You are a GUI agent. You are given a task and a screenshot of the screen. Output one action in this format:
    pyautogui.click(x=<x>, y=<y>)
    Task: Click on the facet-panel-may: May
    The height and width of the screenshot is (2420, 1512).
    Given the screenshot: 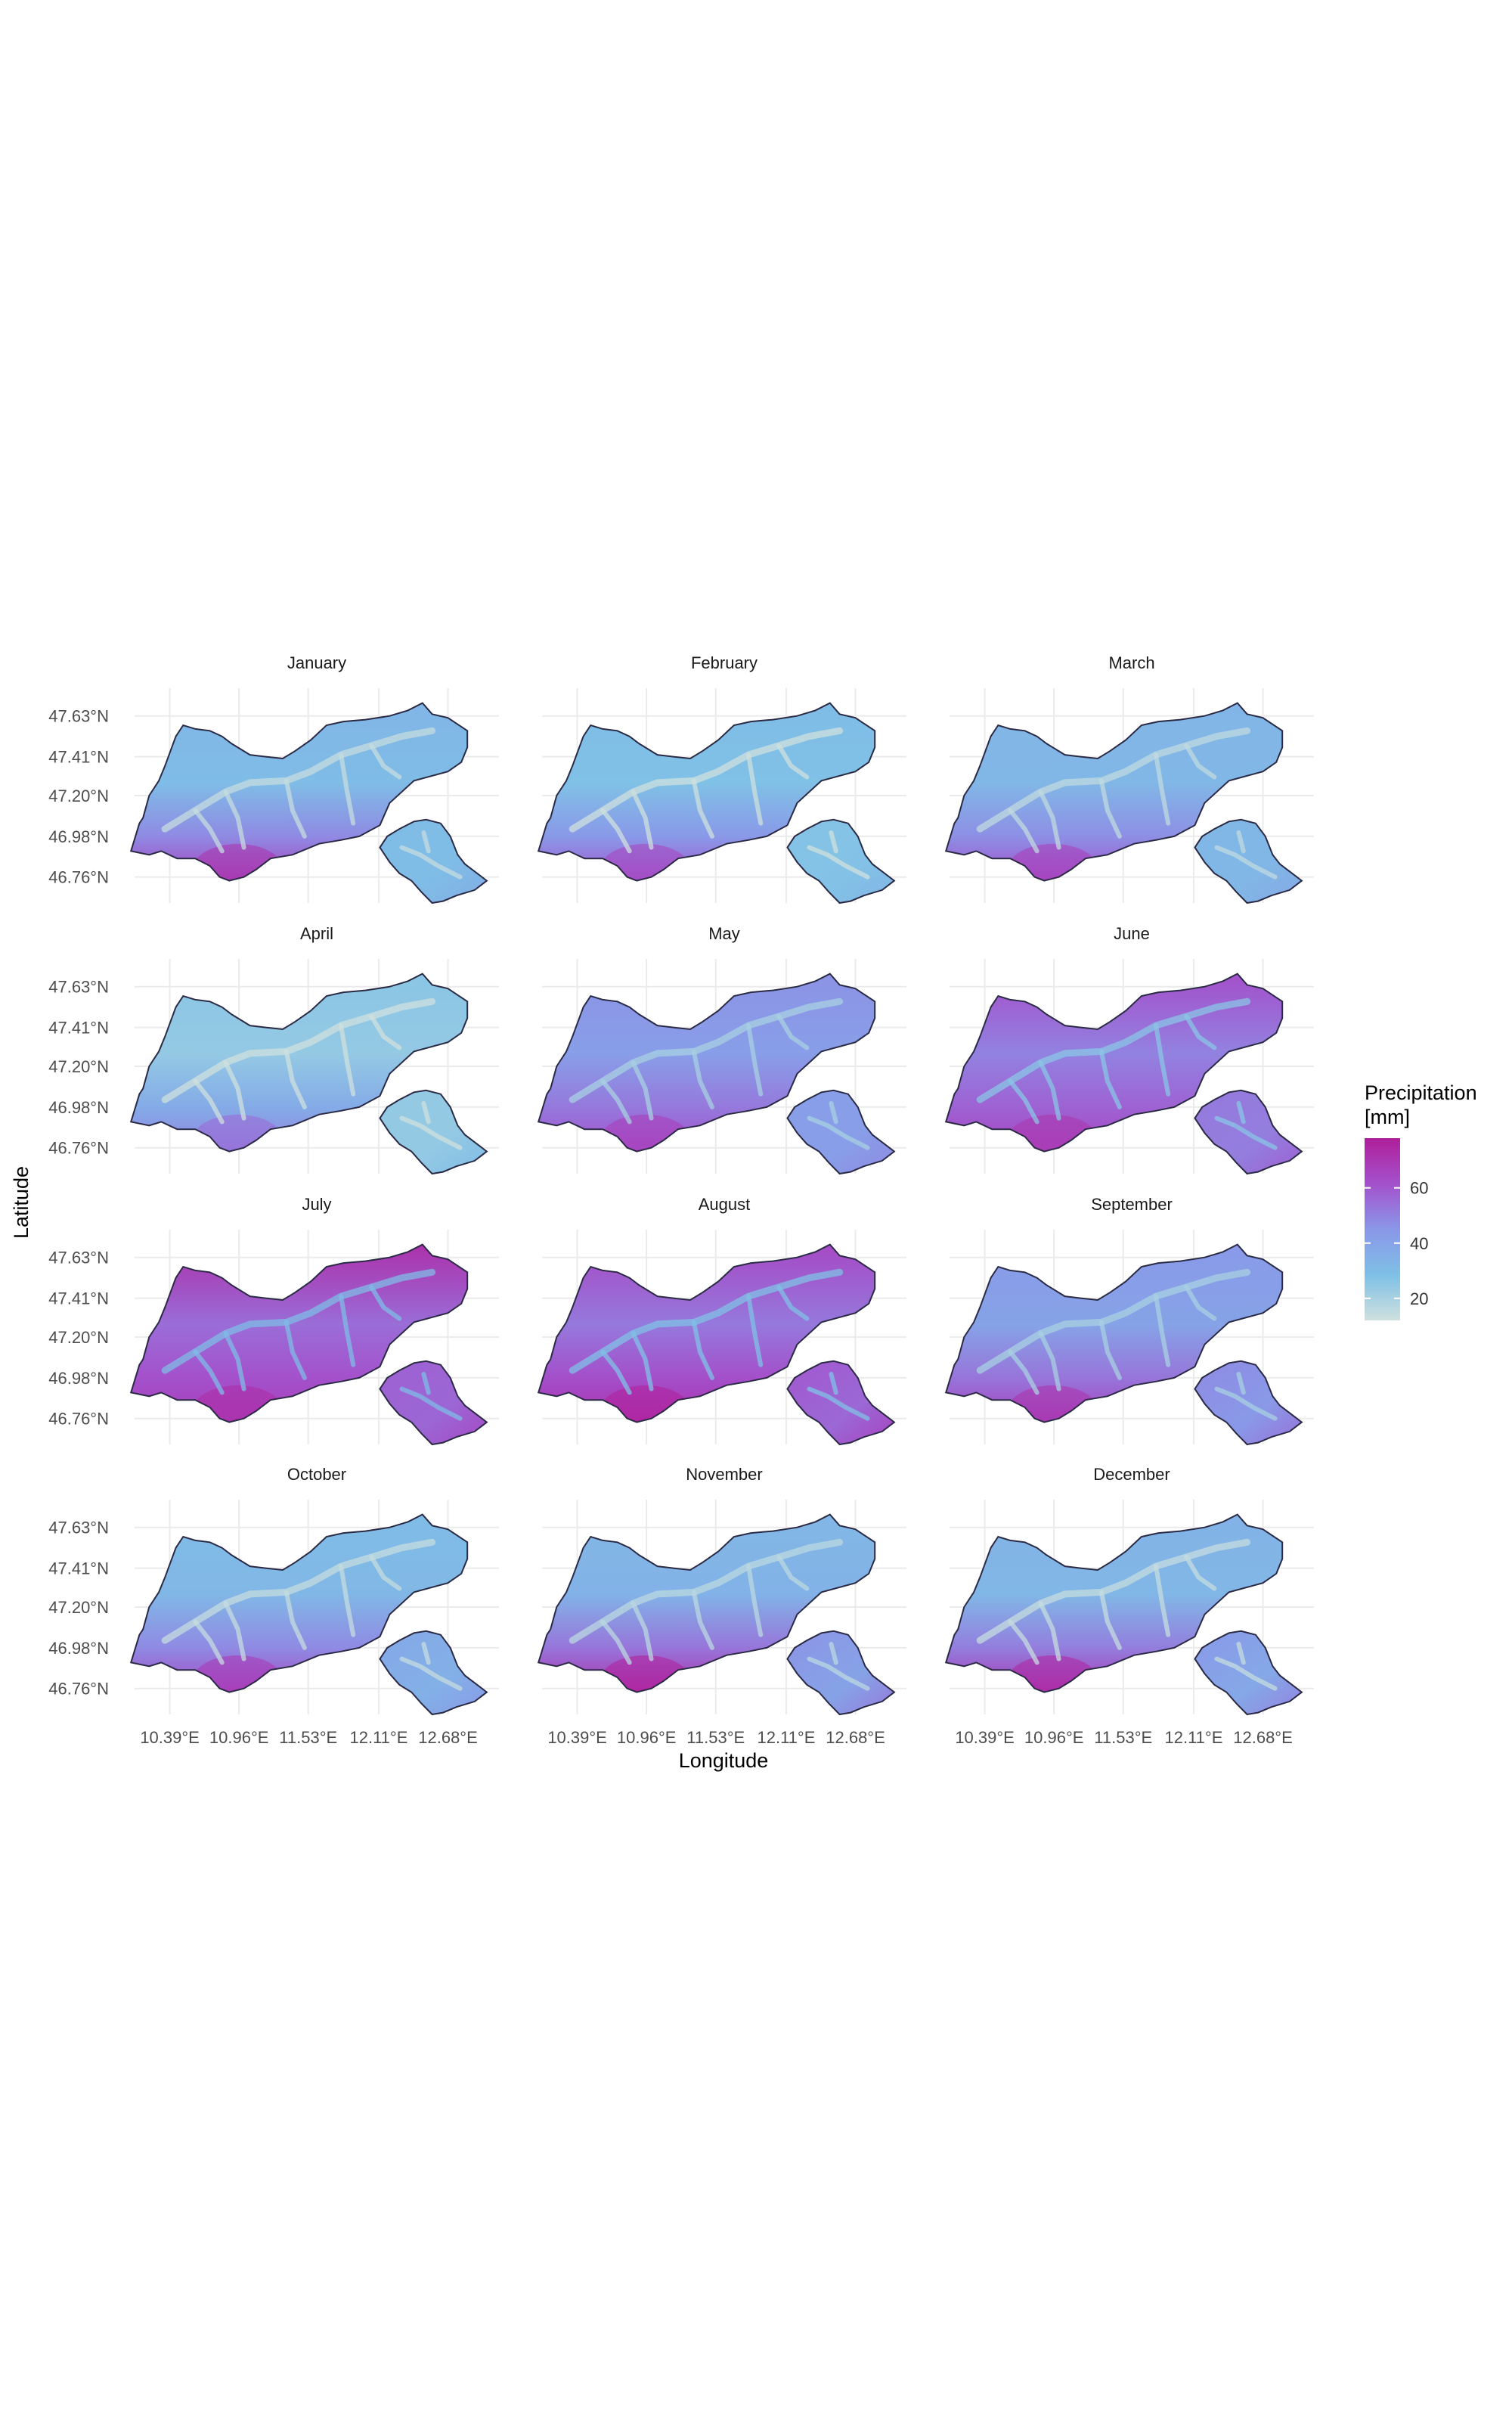 What is the action you would take?
    pyautogui.click(x=721, y=1049)
    